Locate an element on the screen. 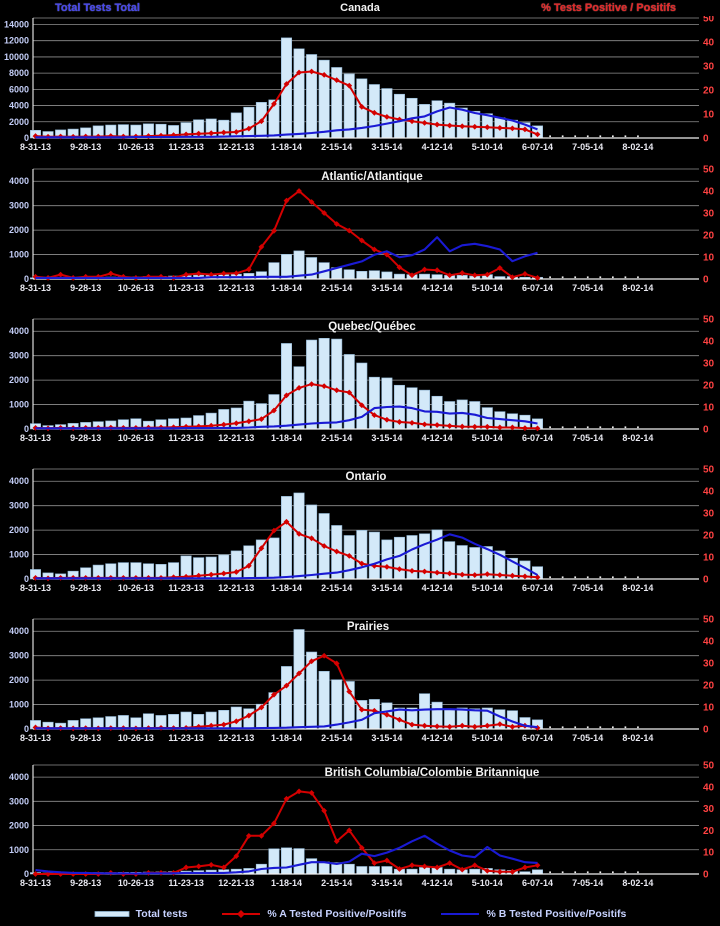 The image size is (720, 926). left-axis-tick: 0 is located at coordinates (26, 138).